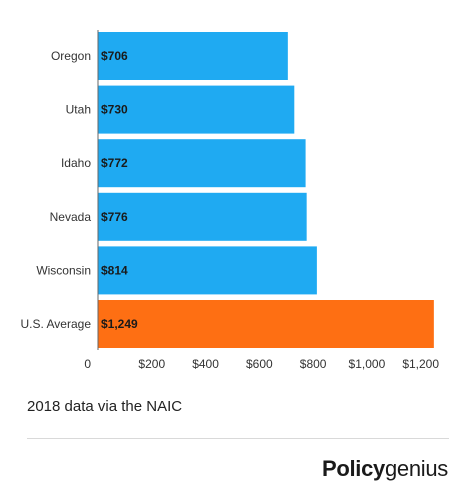 Image resolution: width=474 pixels, height=496 pixels. What do you see at coordinates (259, 364) in the screenshot?
I see `x-tick-label: $600` at bounding box center [259, 364].